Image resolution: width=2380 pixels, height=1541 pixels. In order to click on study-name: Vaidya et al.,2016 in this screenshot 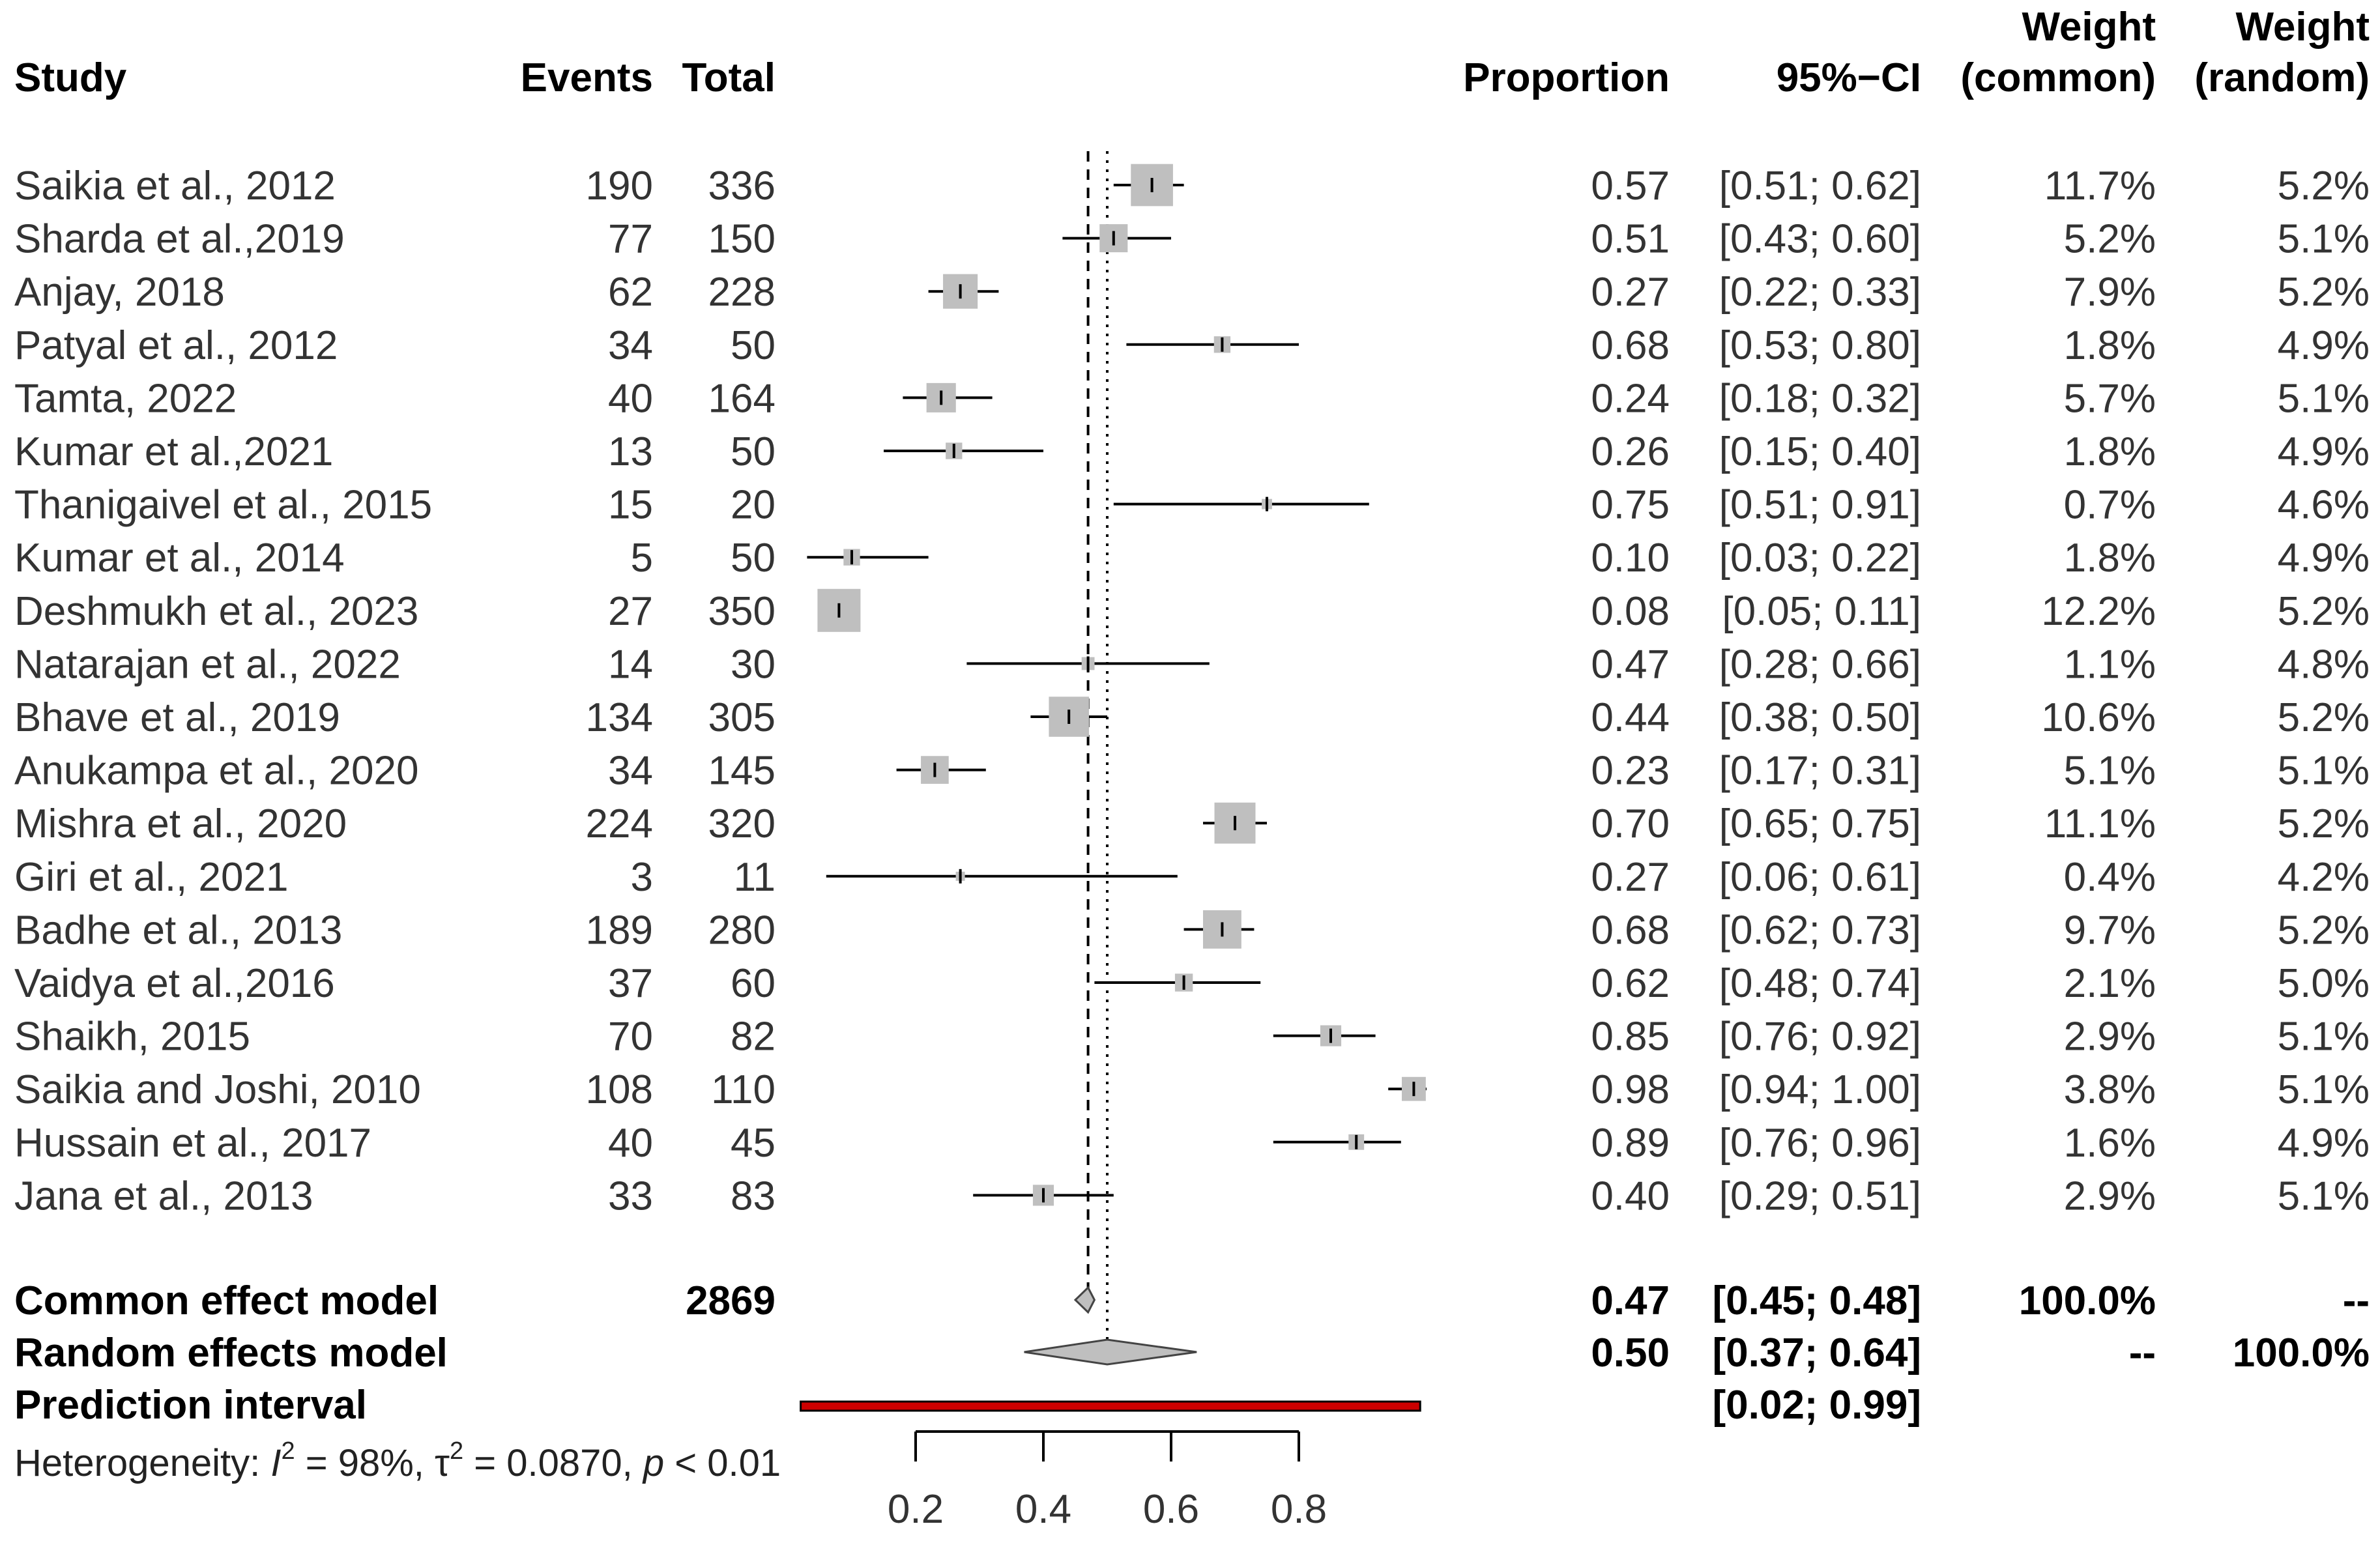, I will do `click(174, 983)`.